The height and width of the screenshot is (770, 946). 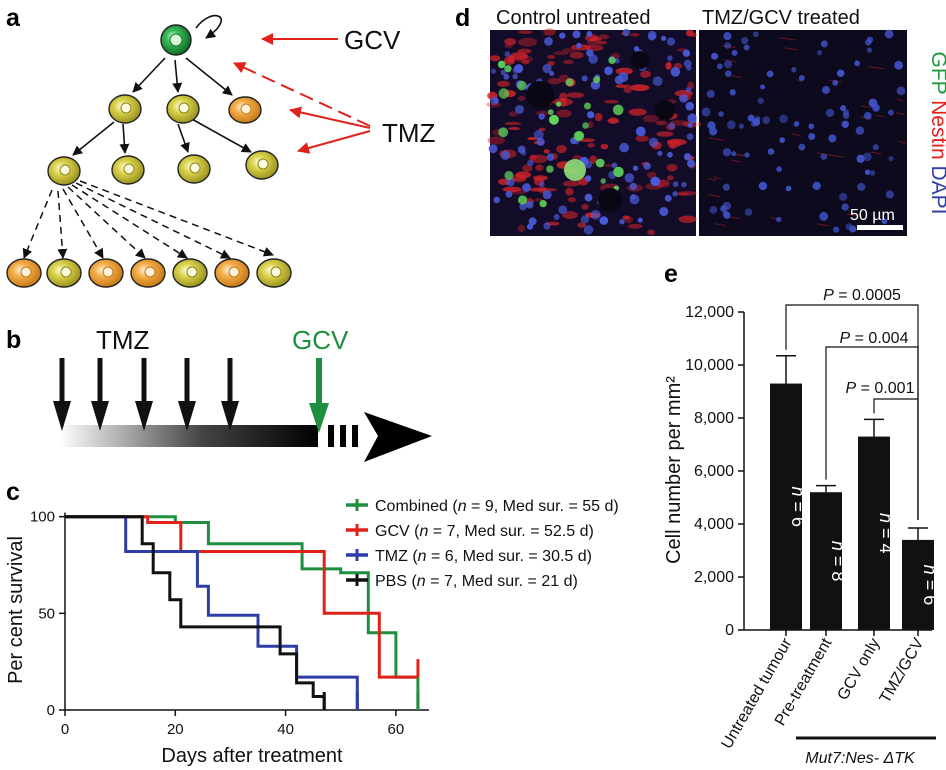 What do you see at coordinates (860, 758) in the screenshot?
I see `genotype-label: Mut7:Nes- ΔTK` at bounding box center [860, 758].